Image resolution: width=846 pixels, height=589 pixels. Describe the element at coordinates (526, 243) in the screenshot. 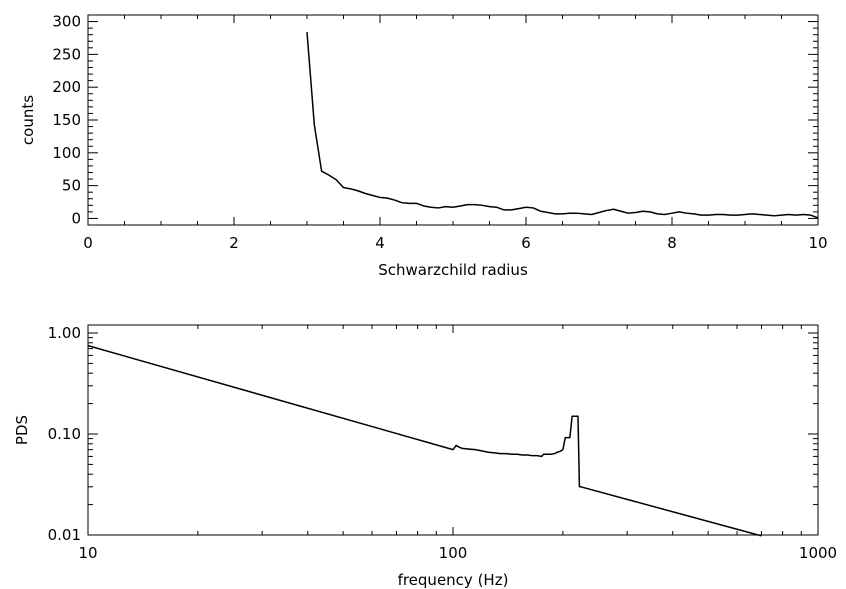

I see `x-tick-label: 6` at that location.